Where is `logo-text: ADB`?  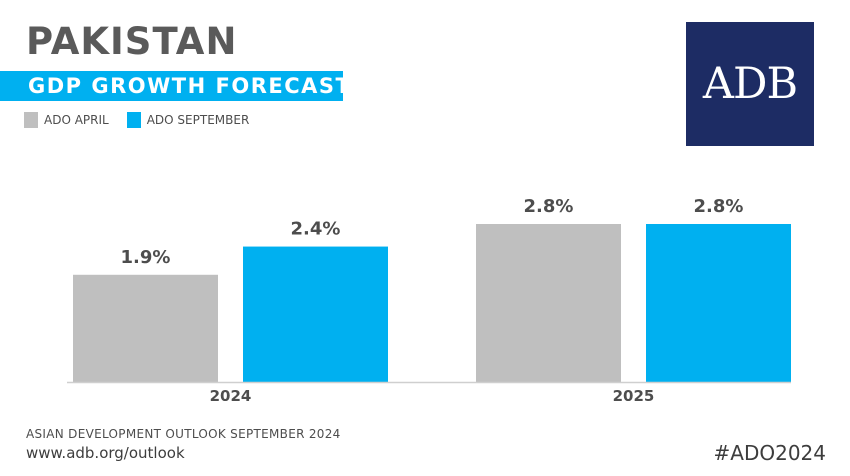
logo-text: ADB is located at coordinates (750, 84).